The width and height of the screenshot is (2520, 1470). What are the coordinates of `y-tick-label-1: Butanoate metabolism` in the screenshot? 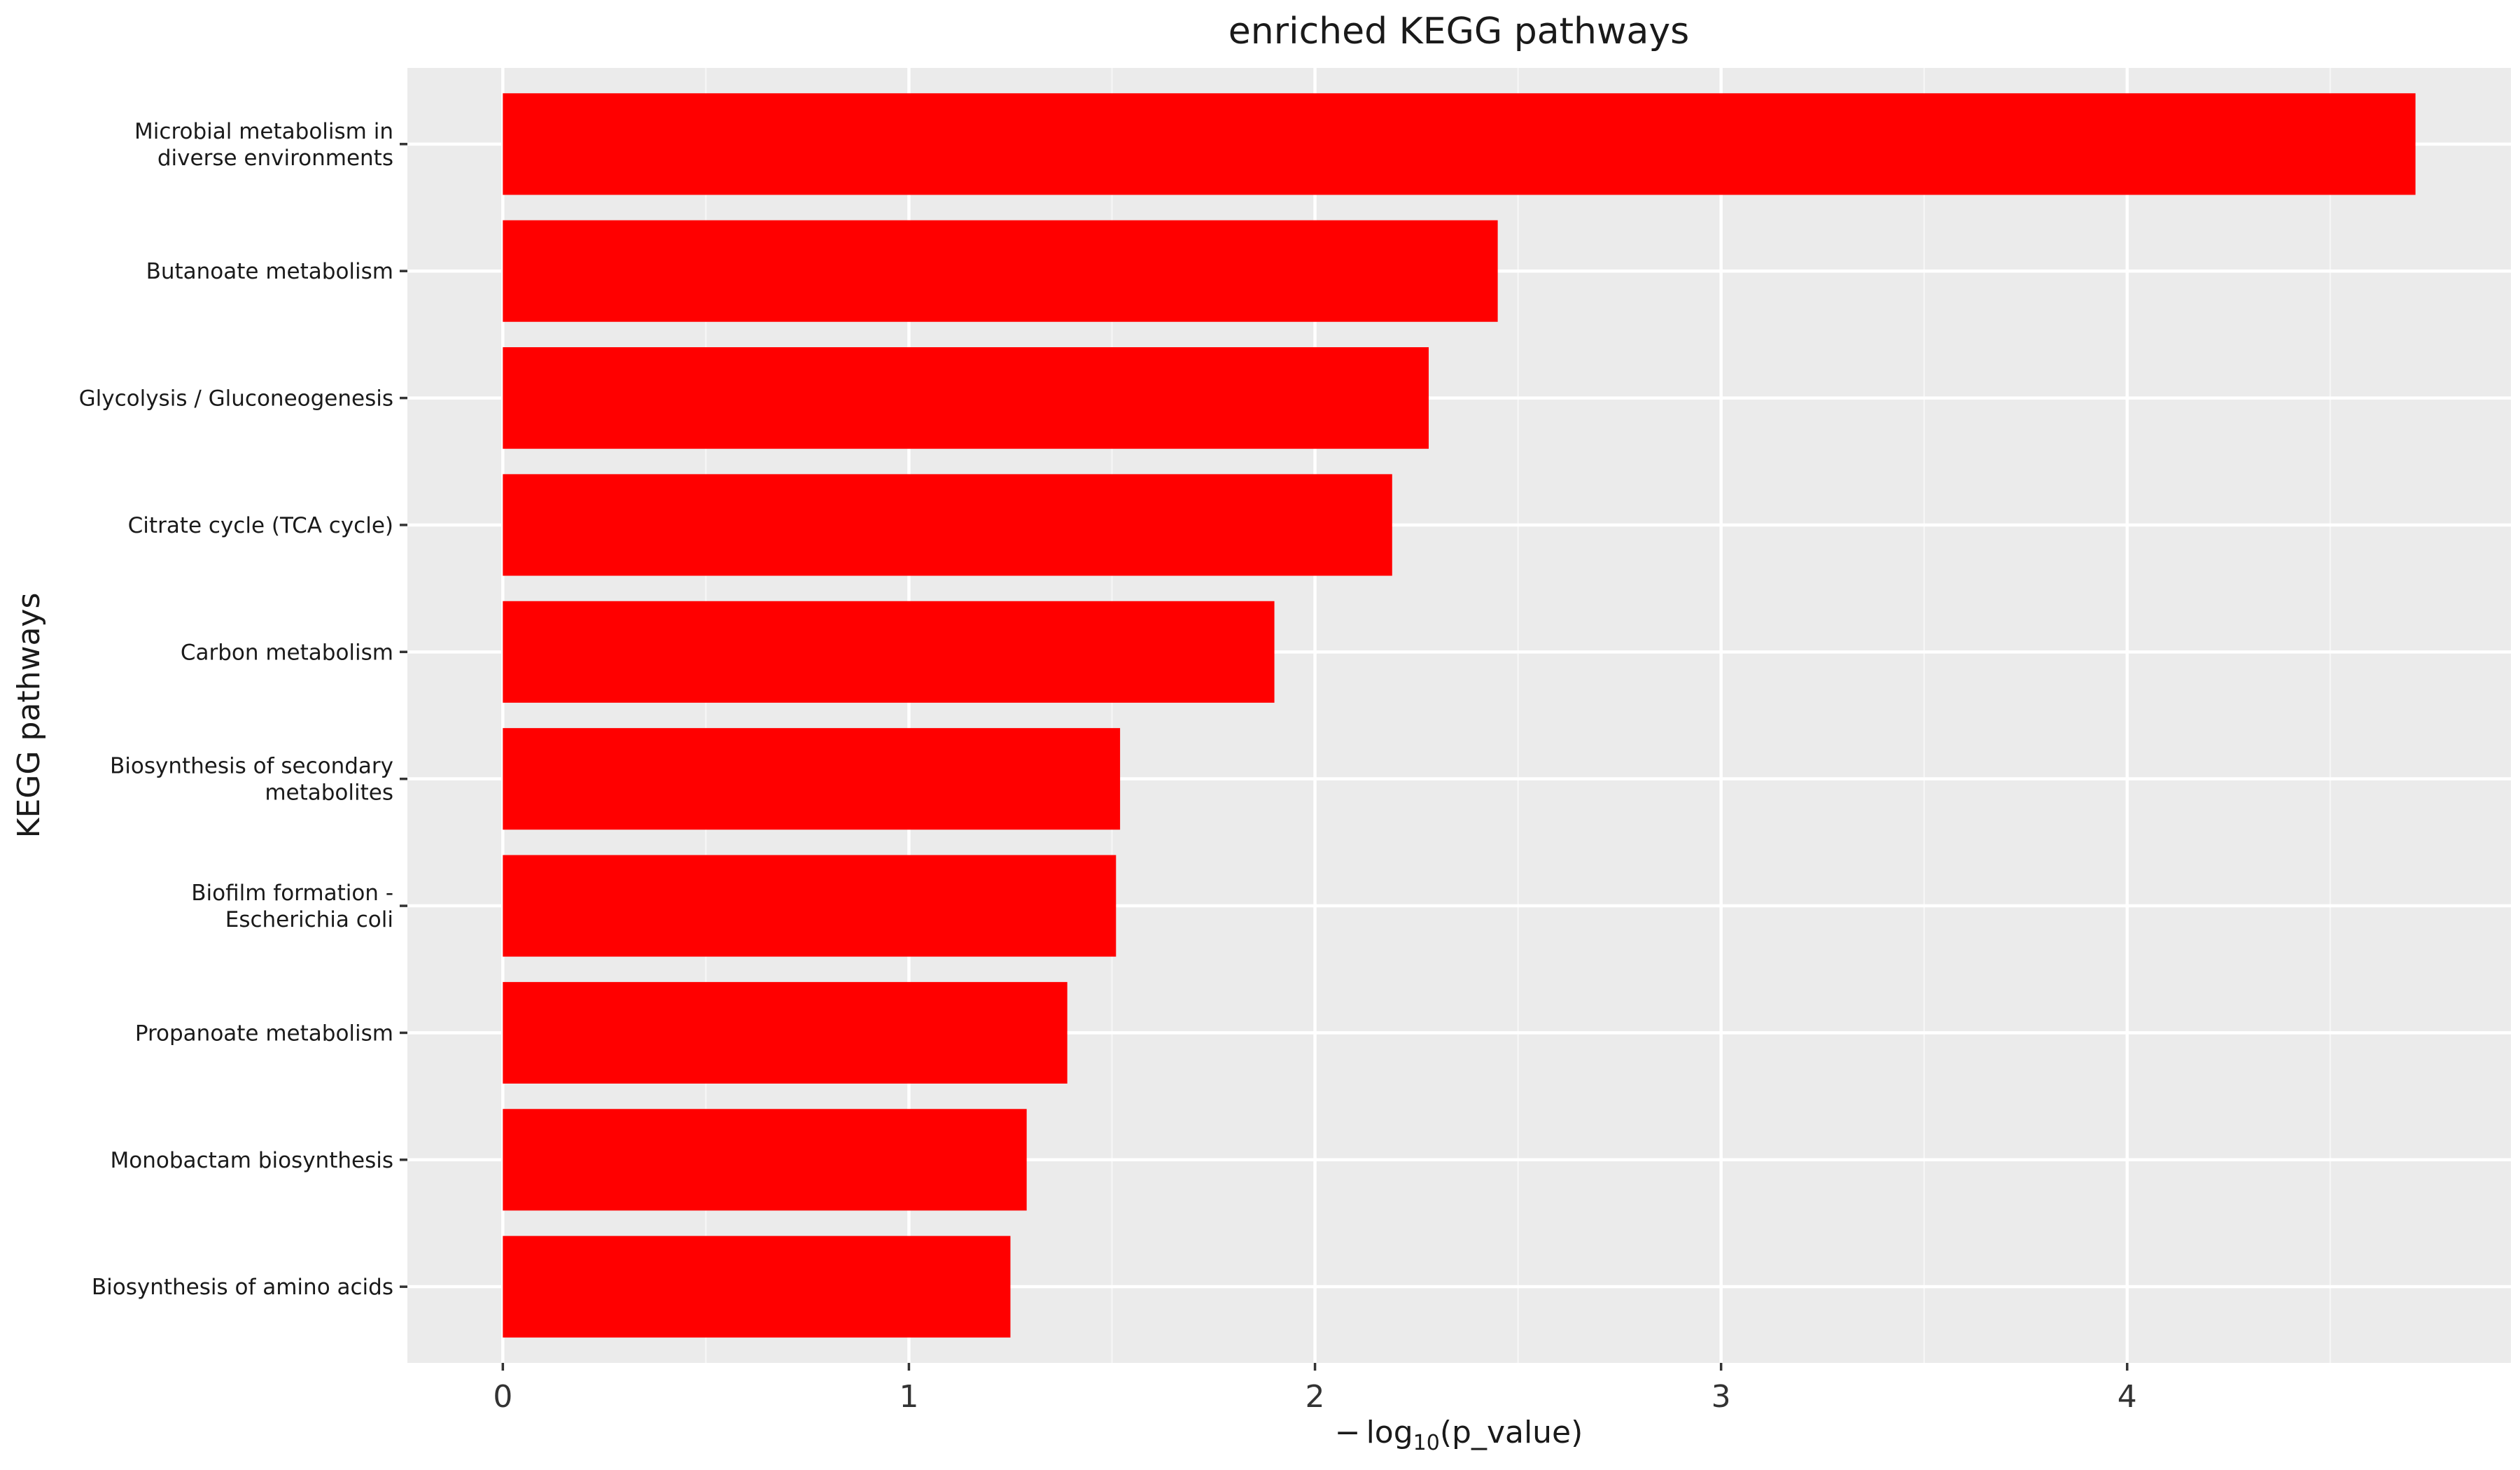 It's located at (269, 271).